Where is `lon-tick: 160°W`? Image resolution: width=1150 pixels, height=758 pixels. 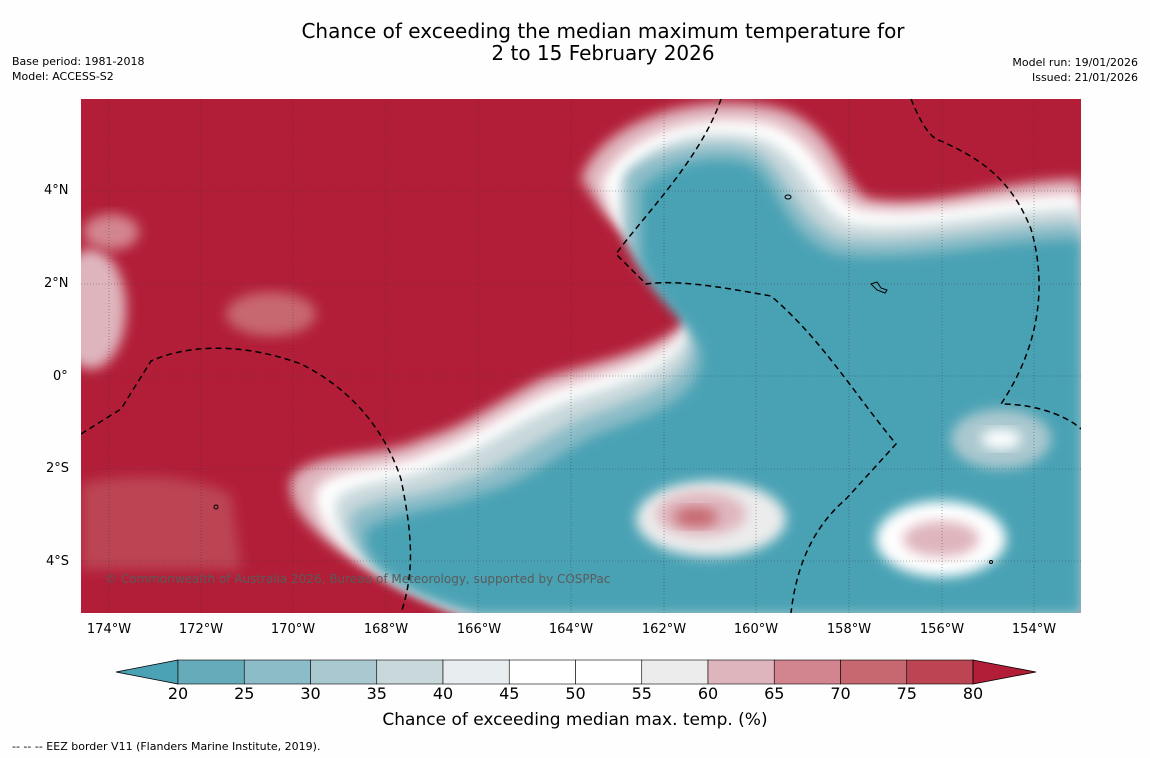 lon-tick: 160°W is located at coordinates (756, 629).